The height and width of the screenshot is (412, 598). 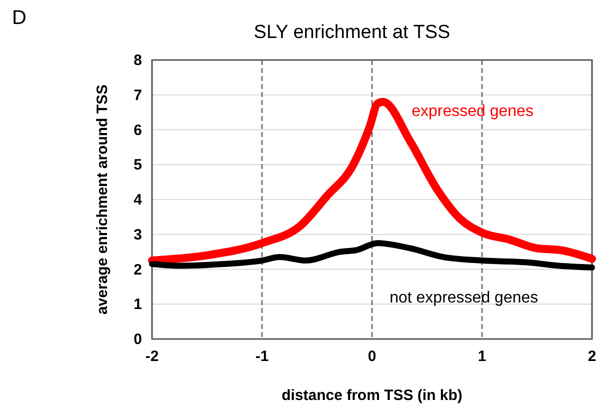 What do you see at coordinates (138, 130) in the screenshot?
I see `y-tick-label: 6` at bounding box center [138, 130].